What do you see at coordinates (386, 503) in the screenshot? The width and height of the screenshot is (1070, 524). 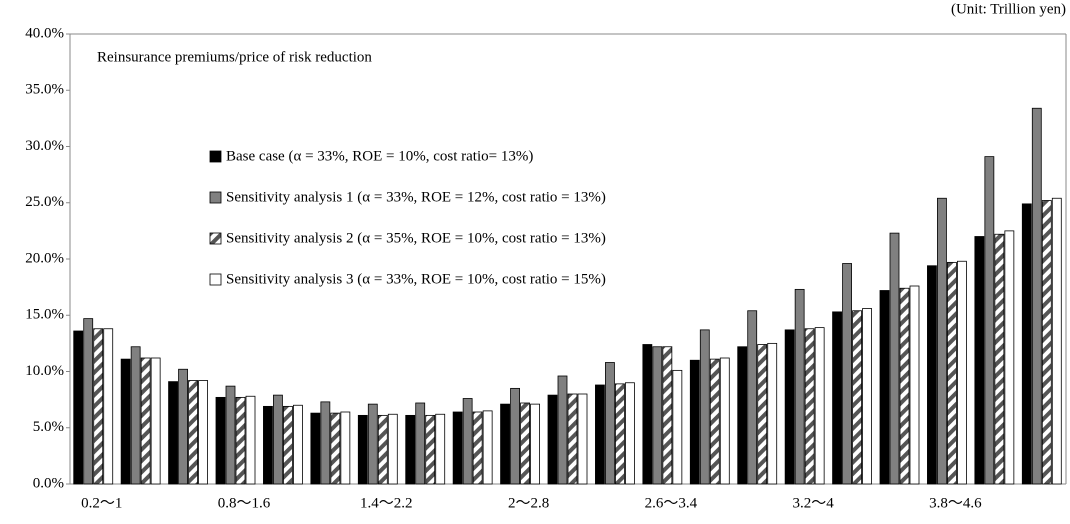 I see `x-tick-label: 1.4〜2.2` at bounding box center [386, 503].